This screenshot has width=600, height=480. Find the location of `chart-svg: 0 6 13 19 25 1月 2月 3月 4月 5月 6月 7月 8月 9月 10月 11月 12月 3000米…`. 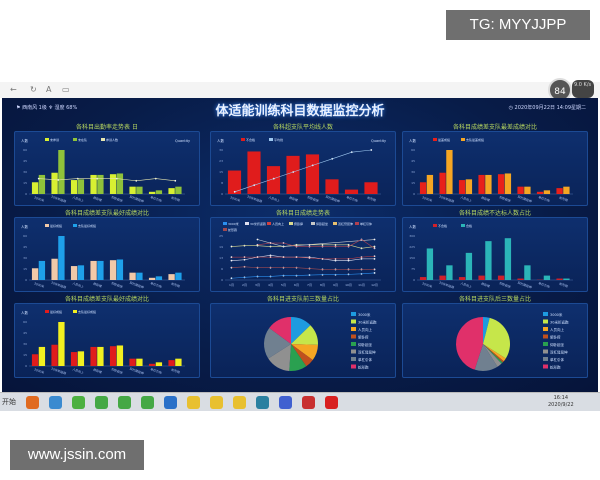

chart-svg: 0 6 13 19 25 1月 2月 3月 4月 5月 6月 7月 8月 9月 10月 11月 12月 3000米… is located at coordinates (300, 254).